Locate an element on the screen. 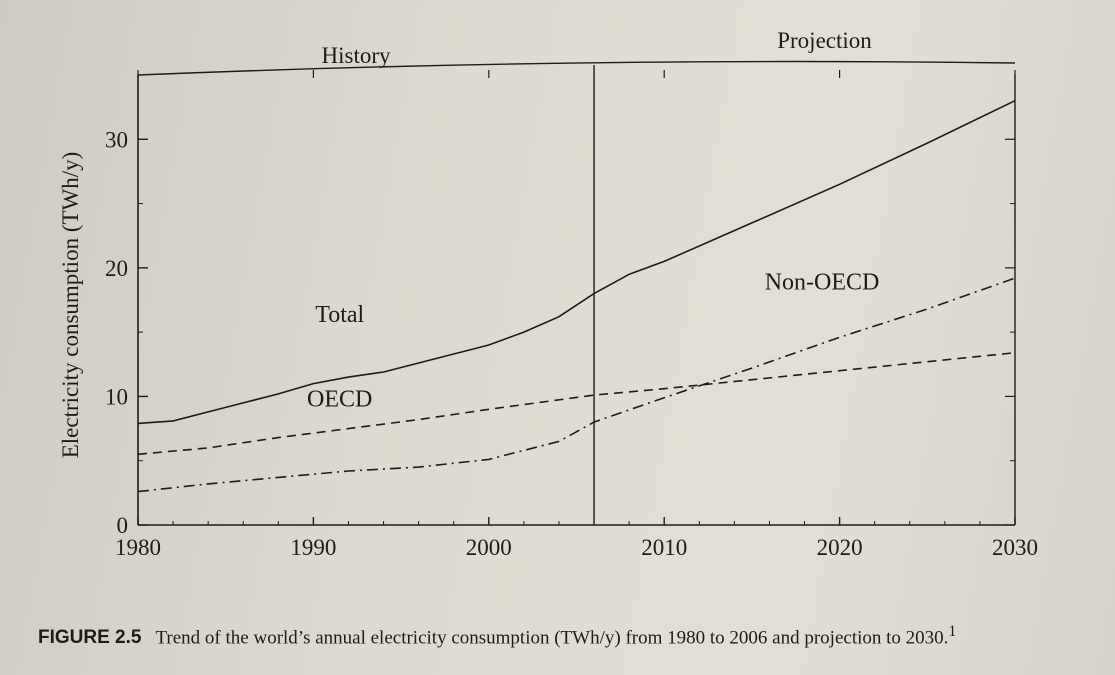 This screenshot has width=1115, height=675. y-axis-label: Electricity consumption (TWh/y) is located at coordinates (70, 305).